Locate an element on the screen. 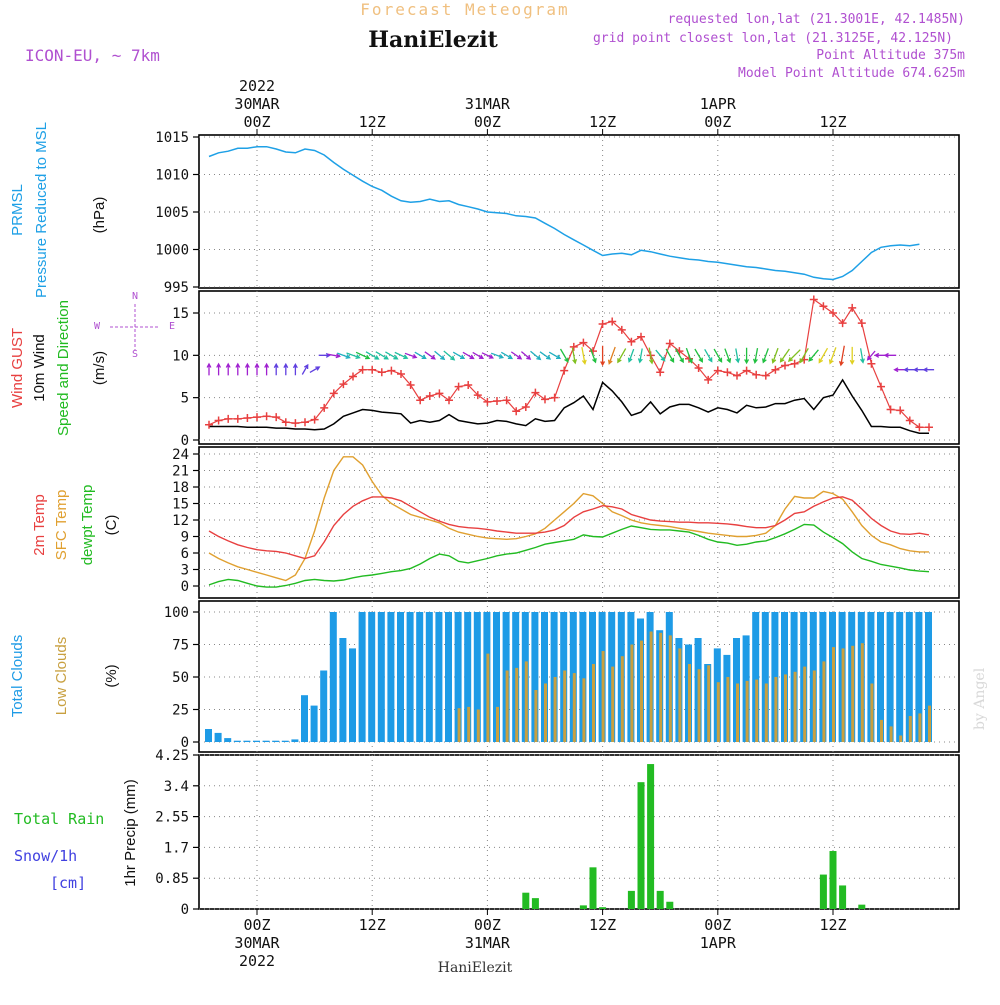 The height and width of the screenshot is (1005, 1000). precip-tick-label: 2.55 is located at coordinates (172, 818).